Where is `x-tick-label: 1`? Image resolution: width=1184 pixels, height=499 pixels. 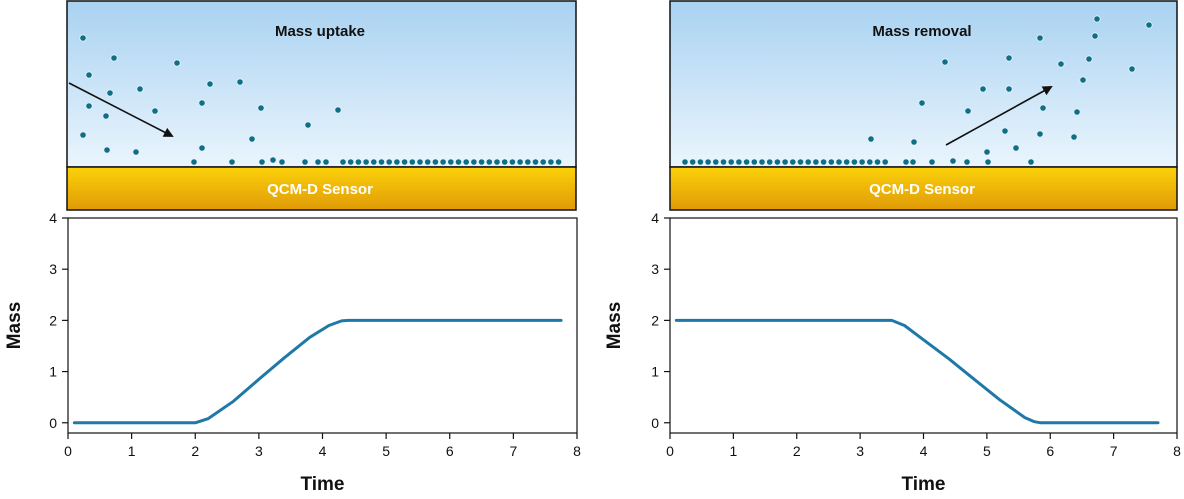 x-tick-label: 1 is located at coordinates (733, 451).